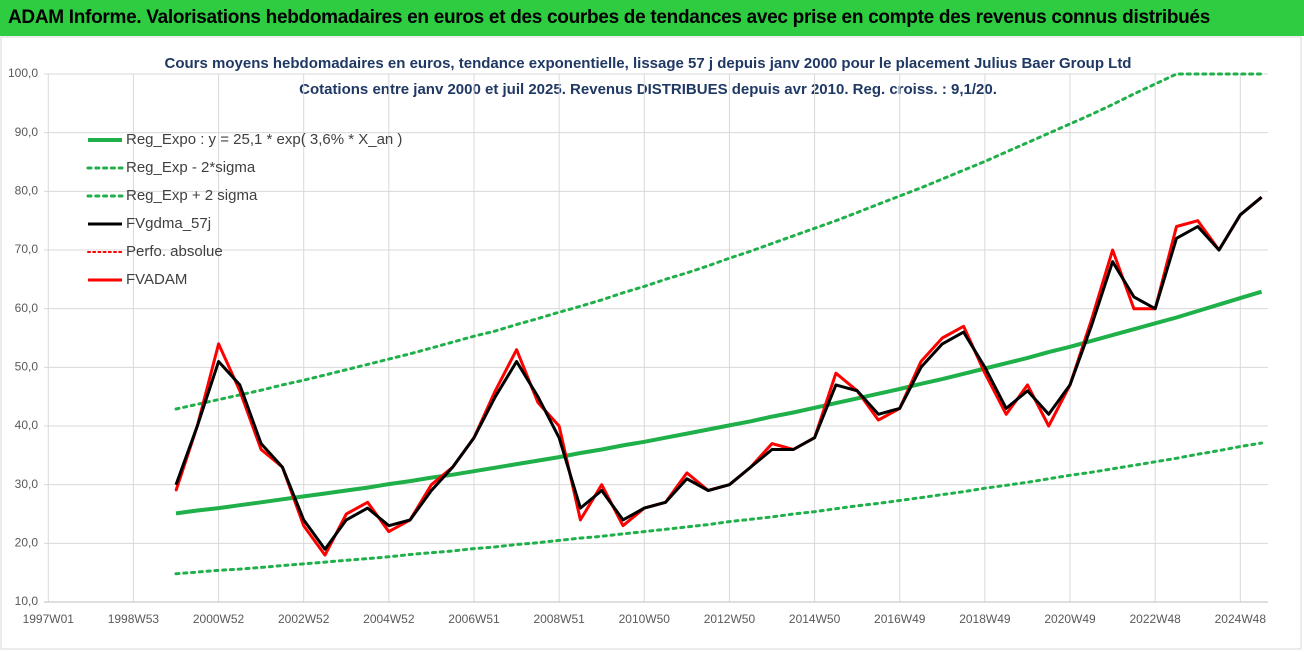 This screenshot has height=652, width=1304. Describe the element at coordinates (192, 195) in the screenshot. I see `legend-label: Reg_Exp + 2 sigma` at that location.